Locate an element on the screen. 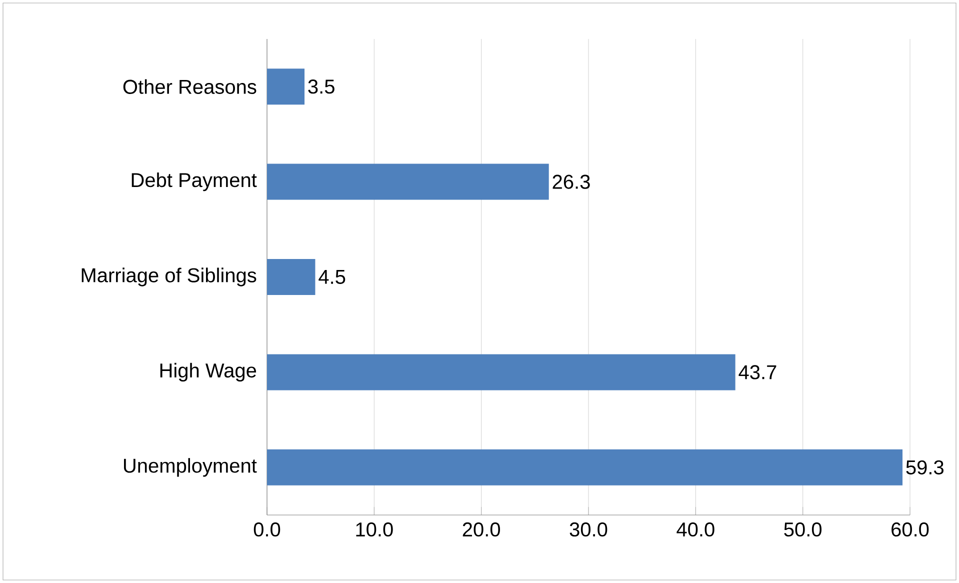  y-tick-label: Debt Payment is located at coordinates (194, 182).